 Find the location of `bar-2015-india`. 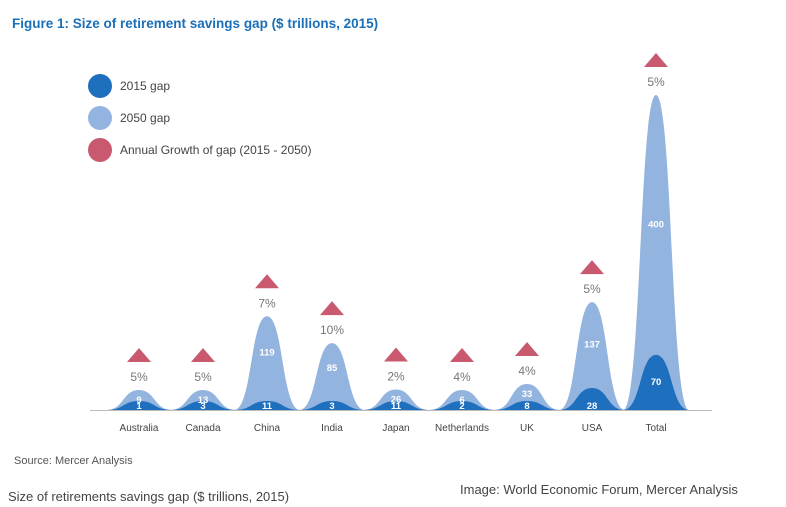

bar-2015-india is located at coordinates (332, 405).